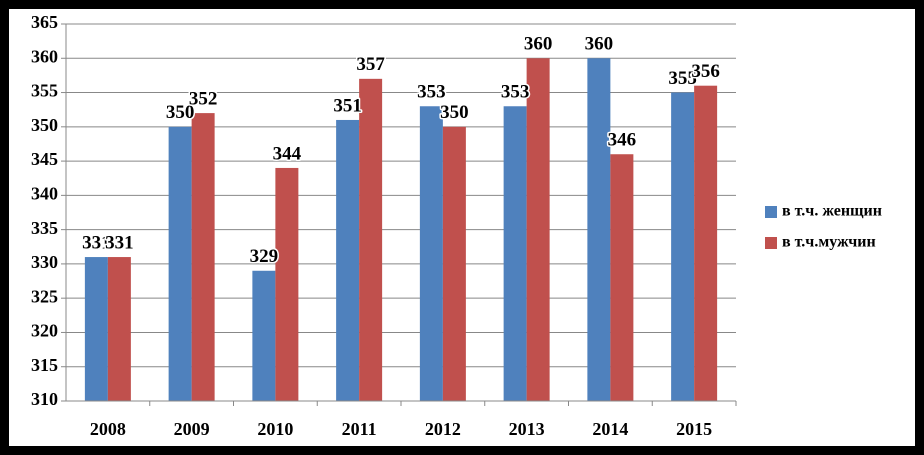 The width and height of the screenshot is (924, 455). What do you see at coordinates (682, 78) in the screenshot?
I see `data-label: 355` at bounding box center [682, 78].